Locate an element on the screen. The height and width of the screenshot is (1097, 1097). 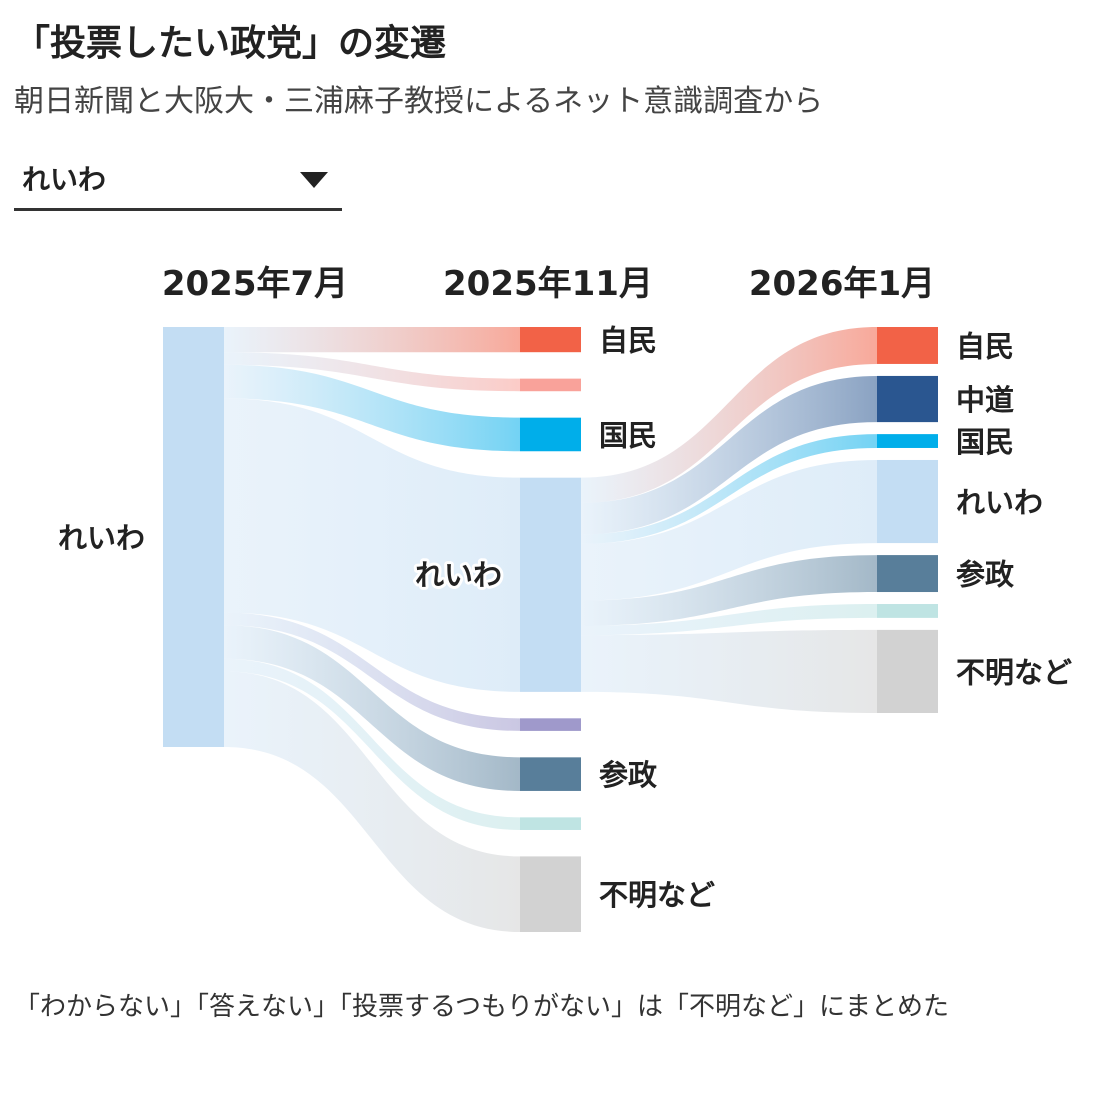
sankey-node-a_pink is located at coordinates (550, 385).